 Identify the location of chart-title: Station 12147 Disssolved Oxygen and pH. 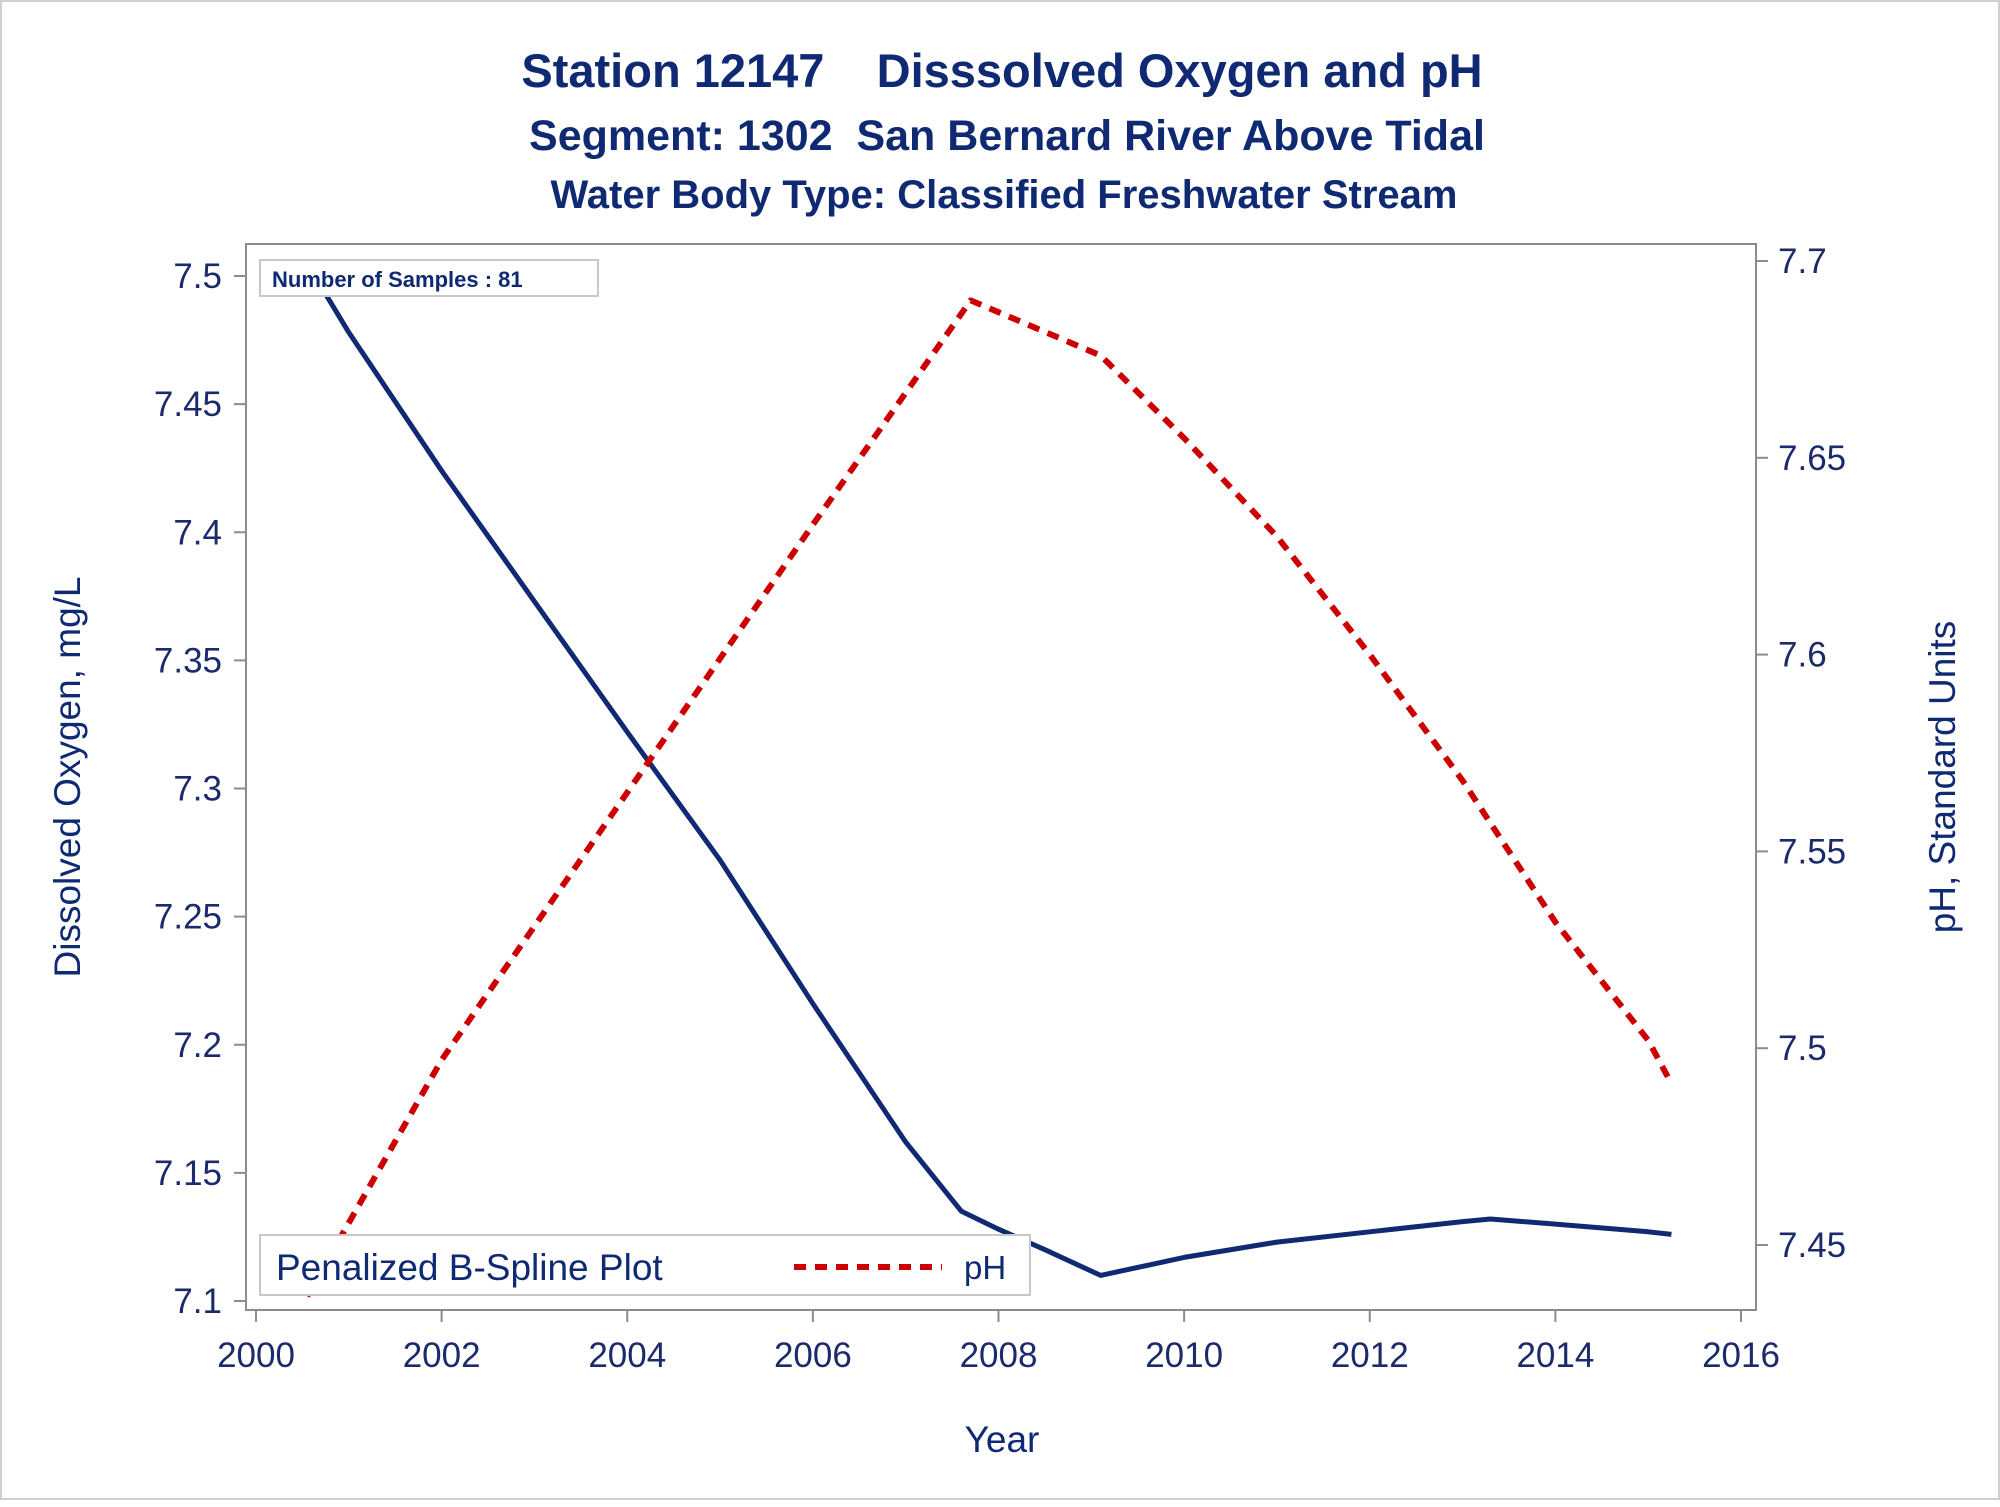
(1001, 70).